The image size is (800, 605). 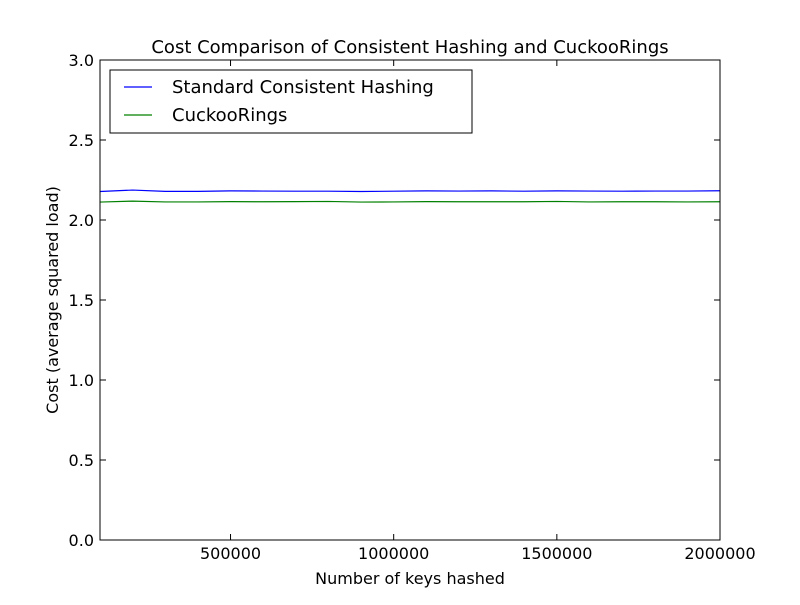 I want to click on x-tick-label: 2000000, so click(x=719, y=553).